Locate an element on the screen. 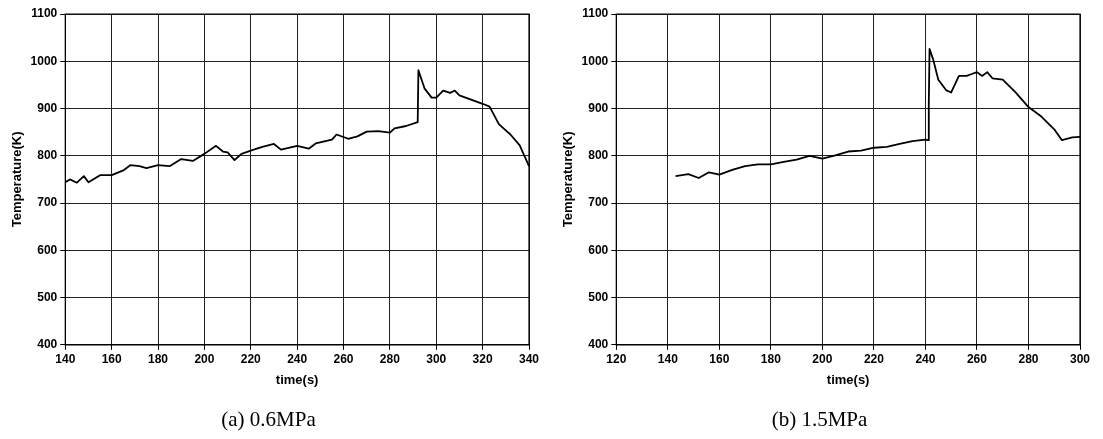 The height and width of the screenshot is (439, 1103). x-tick-label: 340 is located at coordinates (529, 359).